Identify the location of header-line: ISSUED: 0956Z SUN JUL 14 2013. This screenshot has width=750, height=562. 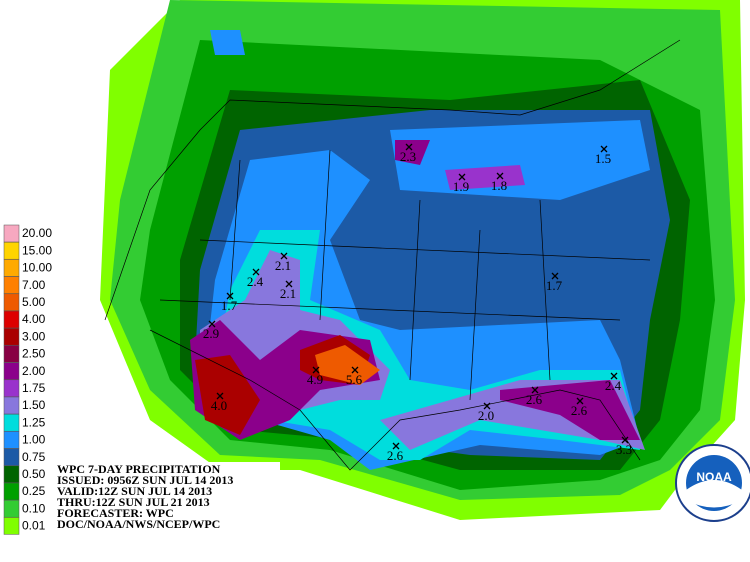
(145, 480).